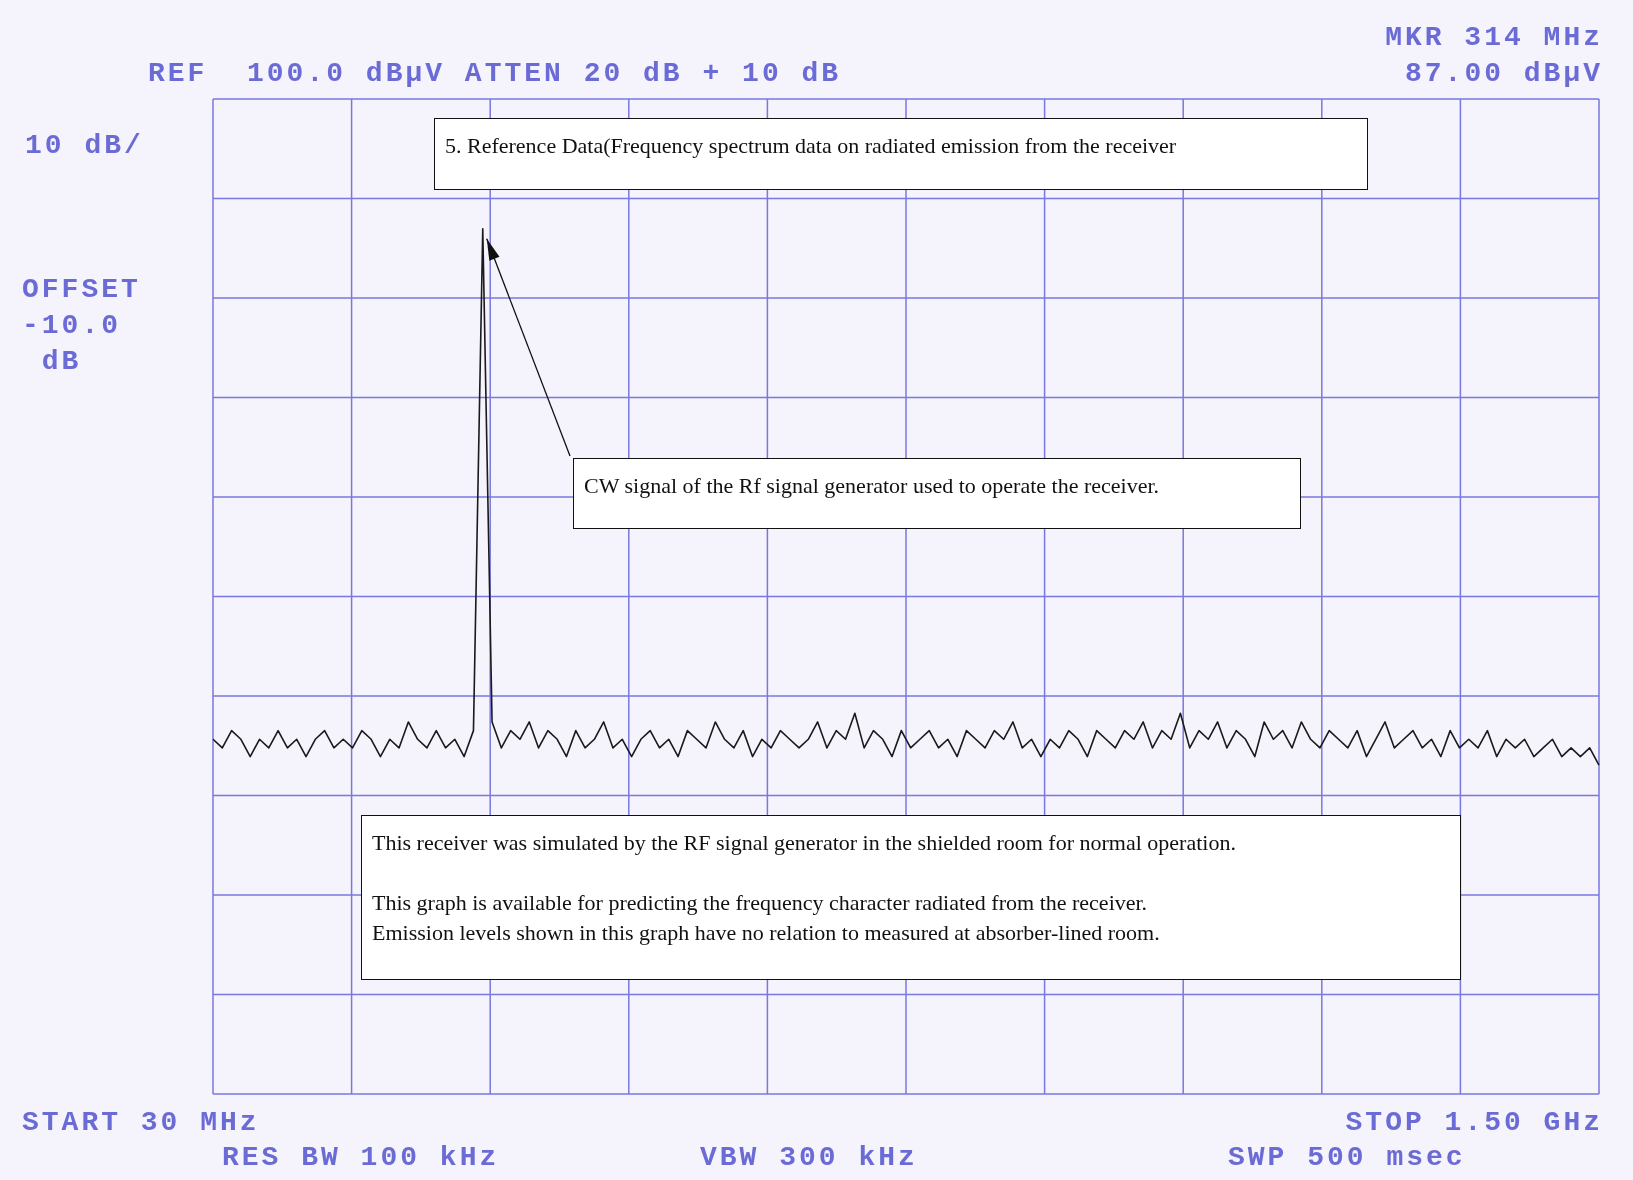  What do you see at coordinates (1474, 1123) in the screenshot?
I see `text: STOP 1.50 GHz` at bounding box center [1474, 1123].